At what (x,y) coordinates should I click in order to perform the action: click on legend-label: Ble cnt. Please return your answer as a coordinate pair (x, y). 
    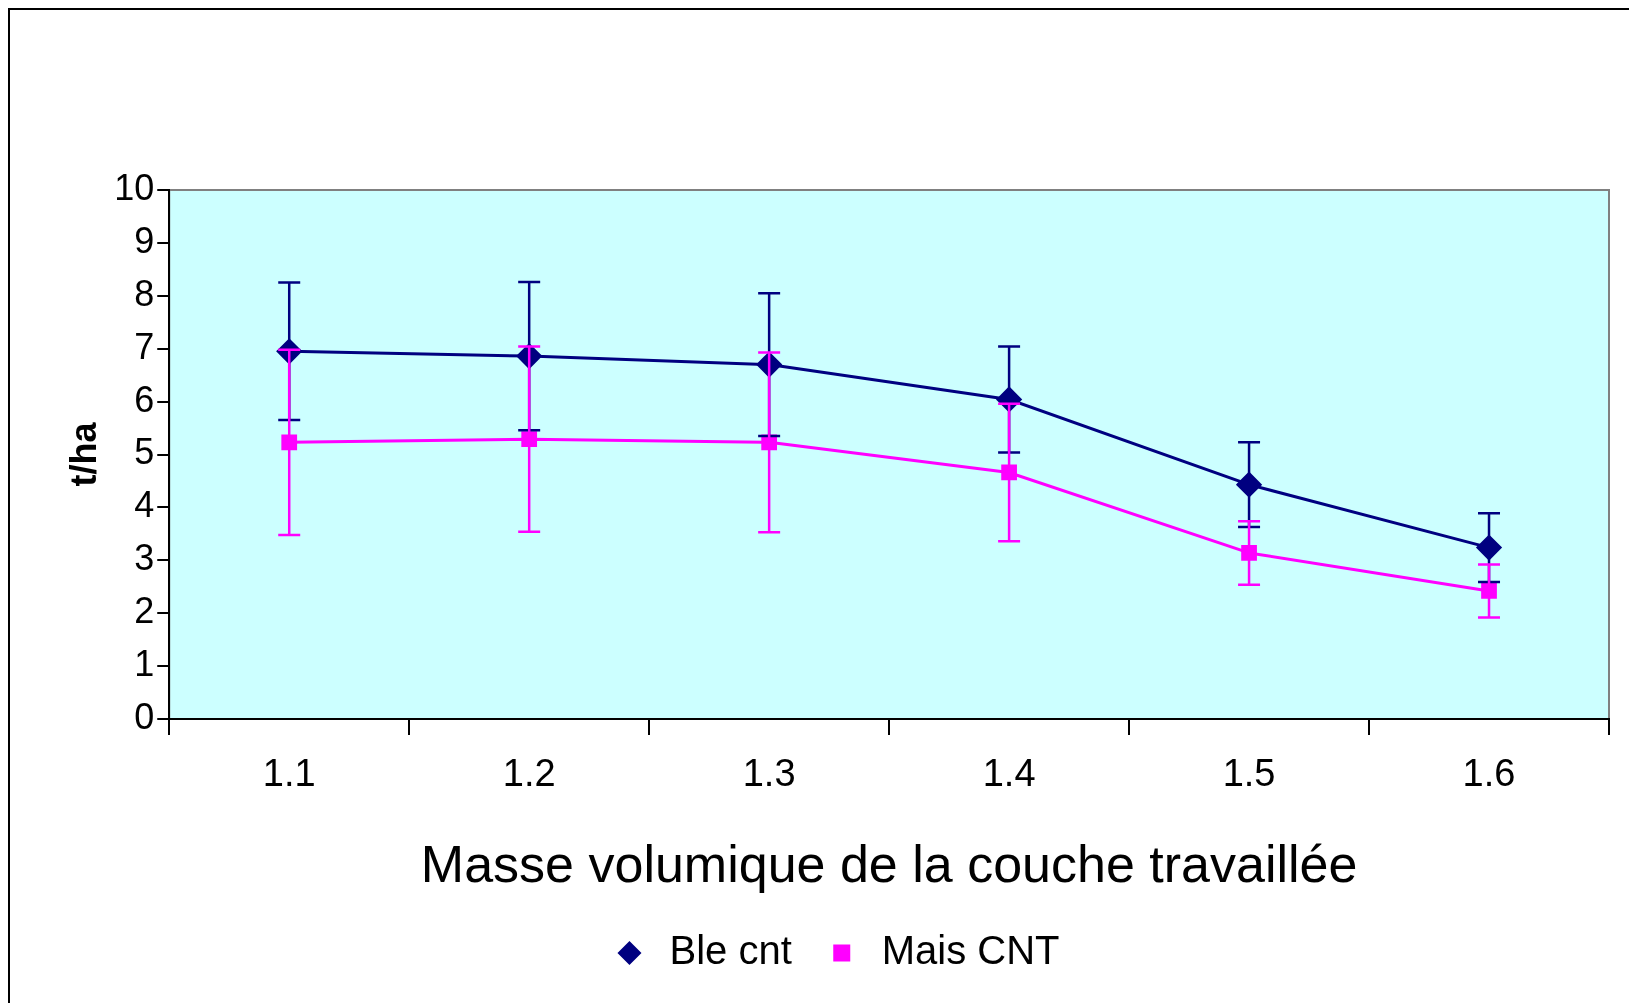
    Looking at the image, I should click on (730, 950).